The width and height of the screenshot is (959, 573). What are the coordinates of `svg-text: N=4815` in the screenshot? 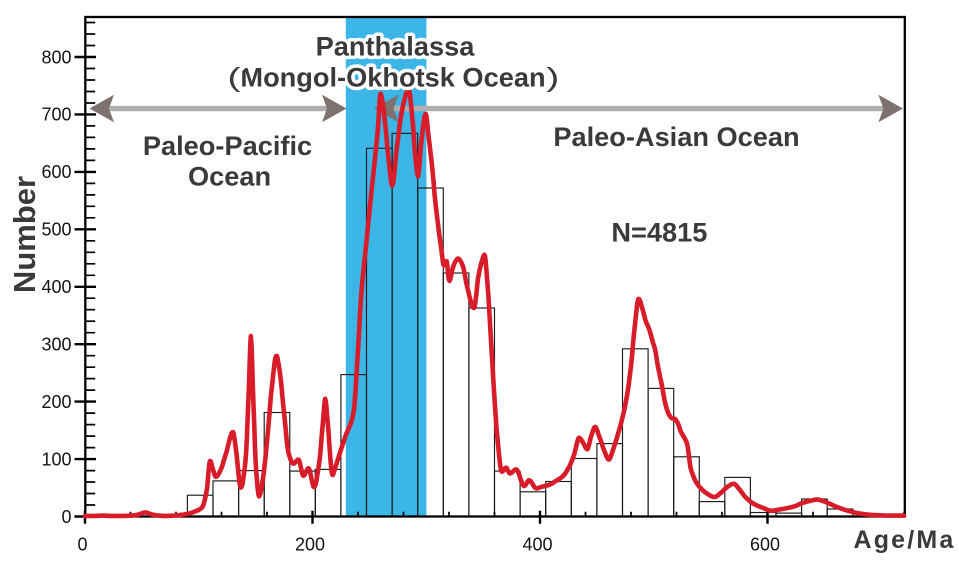 It's located at (659, 232).